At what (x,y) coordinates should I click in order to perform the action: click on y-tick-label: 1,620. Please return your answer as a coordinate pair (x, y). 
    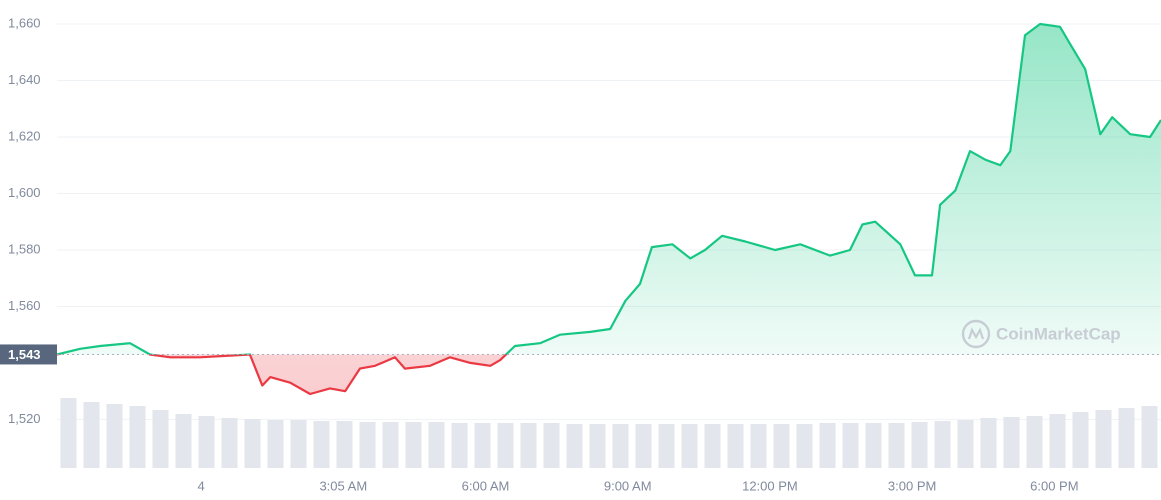
    Looking at the image, I should click on (24, 135).